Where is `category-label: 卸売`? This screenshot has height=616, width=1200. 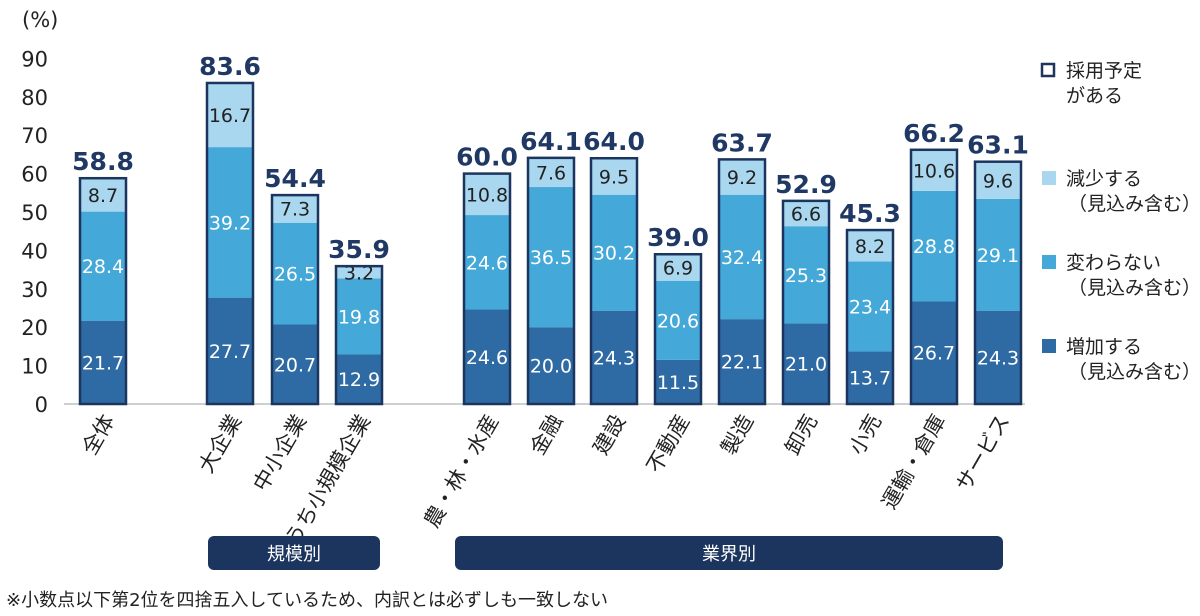 category-label: 卸売 is located at coordinates (802, 435).